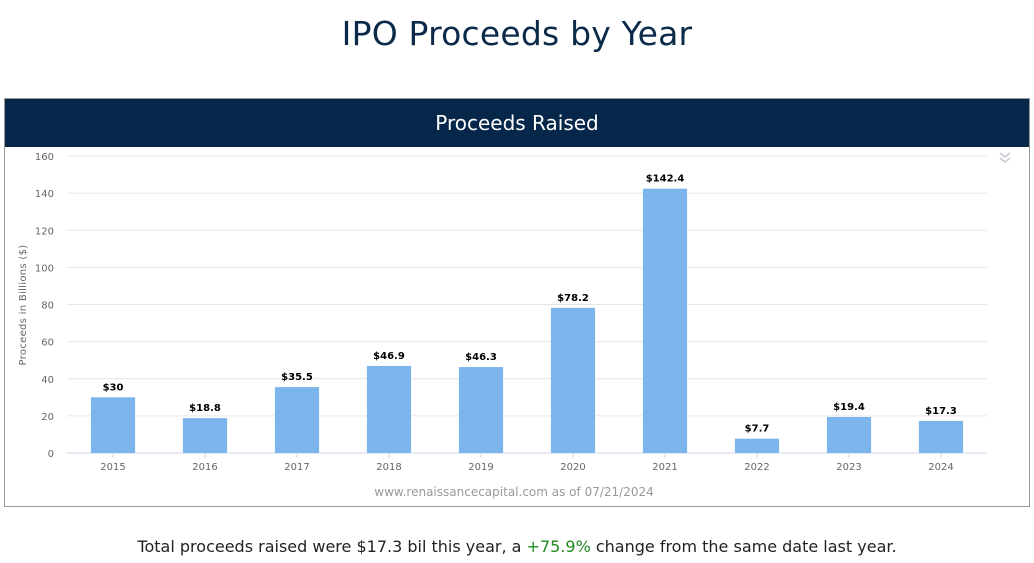 This screenshot has height=563, width=1034. Describe the element at coordinates (756, 467) in the screenshot. I see `x-tick-label: 2022` at that location.